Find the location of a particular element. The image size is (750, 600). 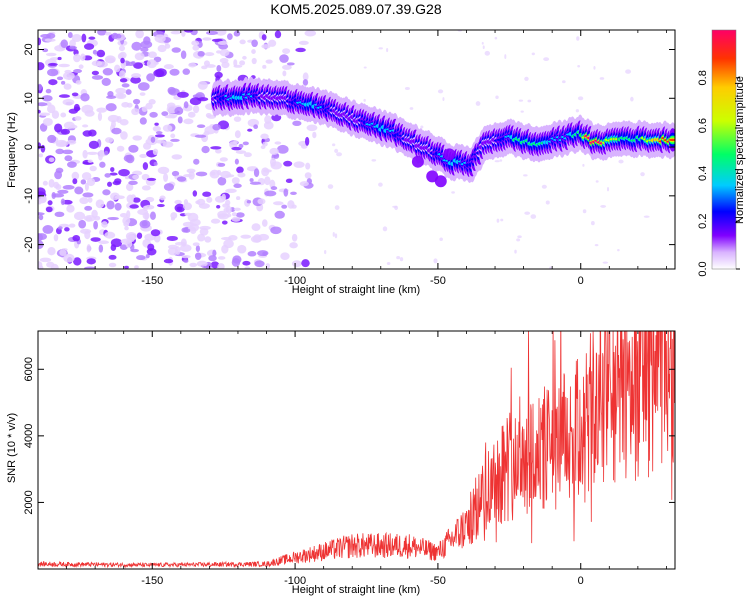

snr-ylabel: SNR (10 * v/v) is located at coordinates (12, 448).